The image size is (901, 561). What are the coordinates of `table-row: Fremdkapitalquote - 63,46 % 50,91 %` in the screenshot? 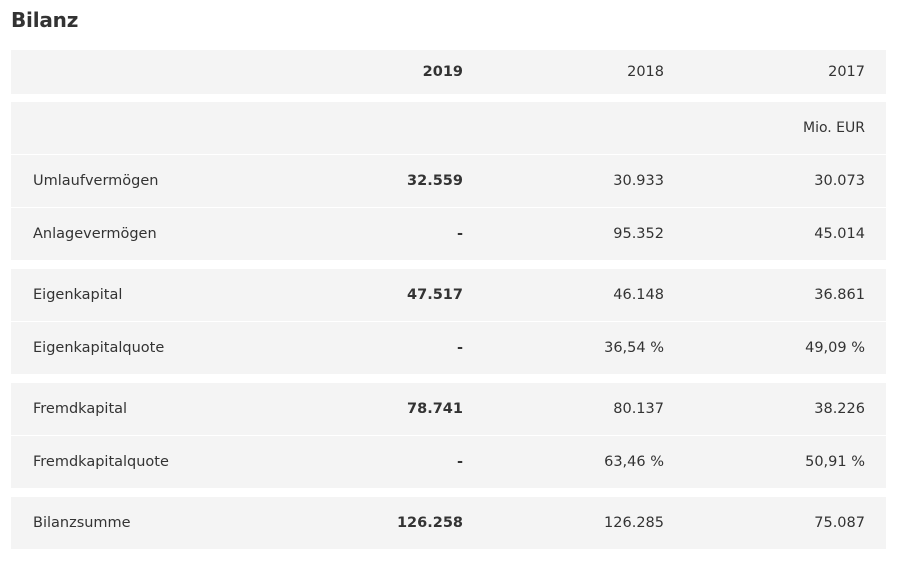 It's located at (448, 461).